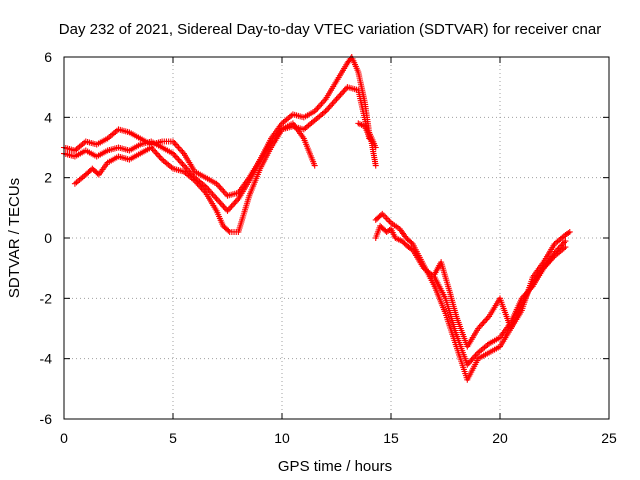 The width and height of the screenshot is (640, 480). Describe the element at coordinates (335, 466) in the screenshot. I see `x-axis-label: GPS time / hours` at that location.